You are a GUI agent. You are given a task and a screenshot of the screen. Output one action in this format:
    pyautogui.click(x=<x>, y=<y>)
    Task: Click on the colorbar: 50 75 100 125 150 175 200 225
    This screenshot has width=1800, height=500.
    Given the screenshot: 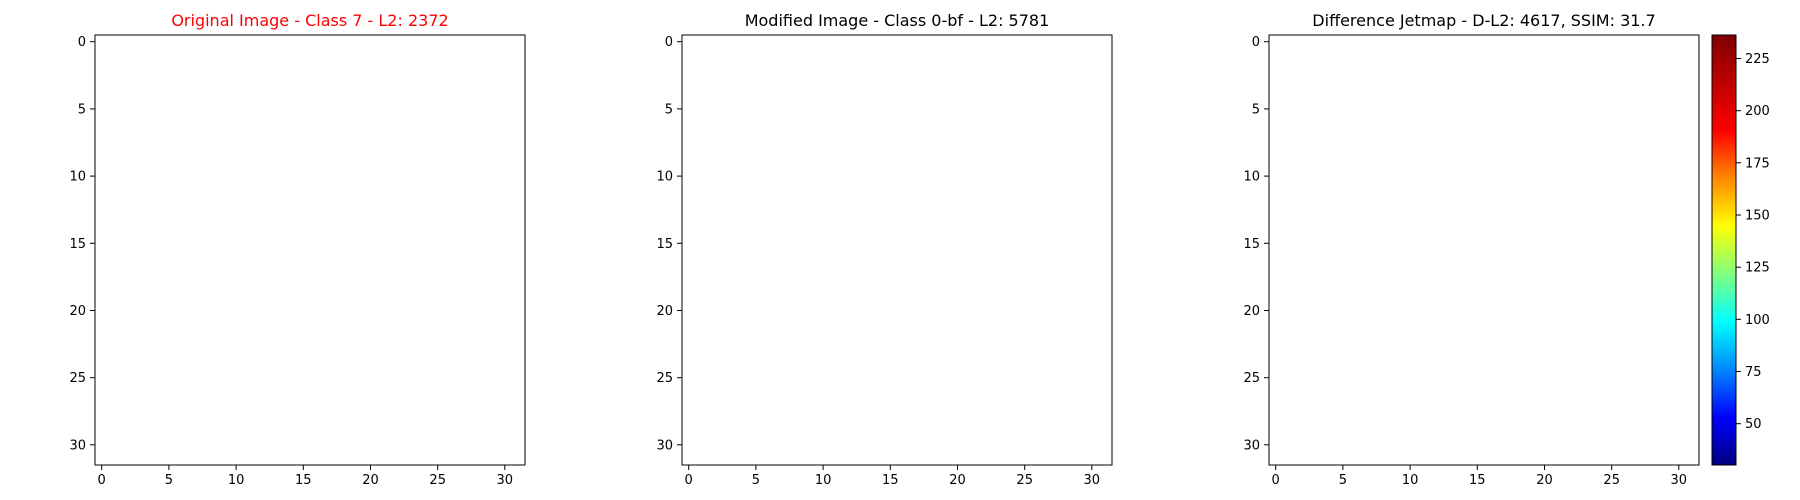 What is the action you would take?
    pyautogui.click(x=1740, y=250)
    